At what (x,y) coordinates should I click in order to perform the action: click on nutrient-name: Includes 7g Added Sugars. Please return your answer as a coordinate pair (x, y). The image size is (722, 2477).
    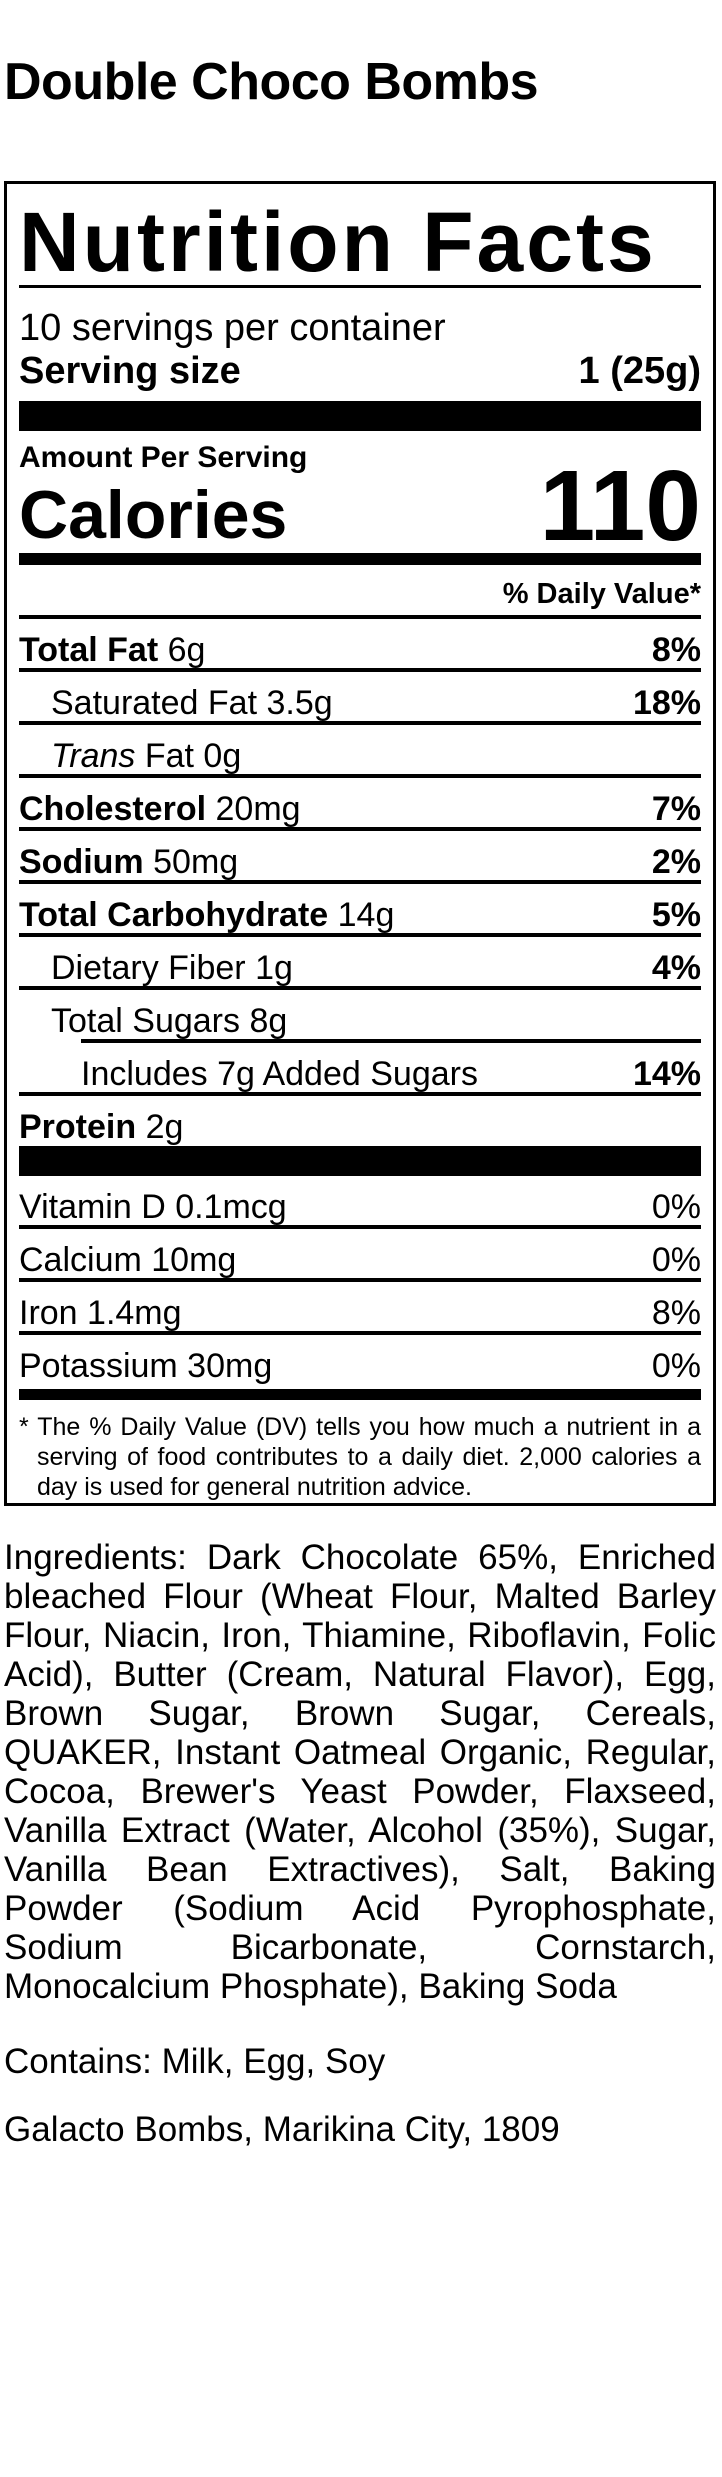
    Looking at the image, I should click on (279, 1074).